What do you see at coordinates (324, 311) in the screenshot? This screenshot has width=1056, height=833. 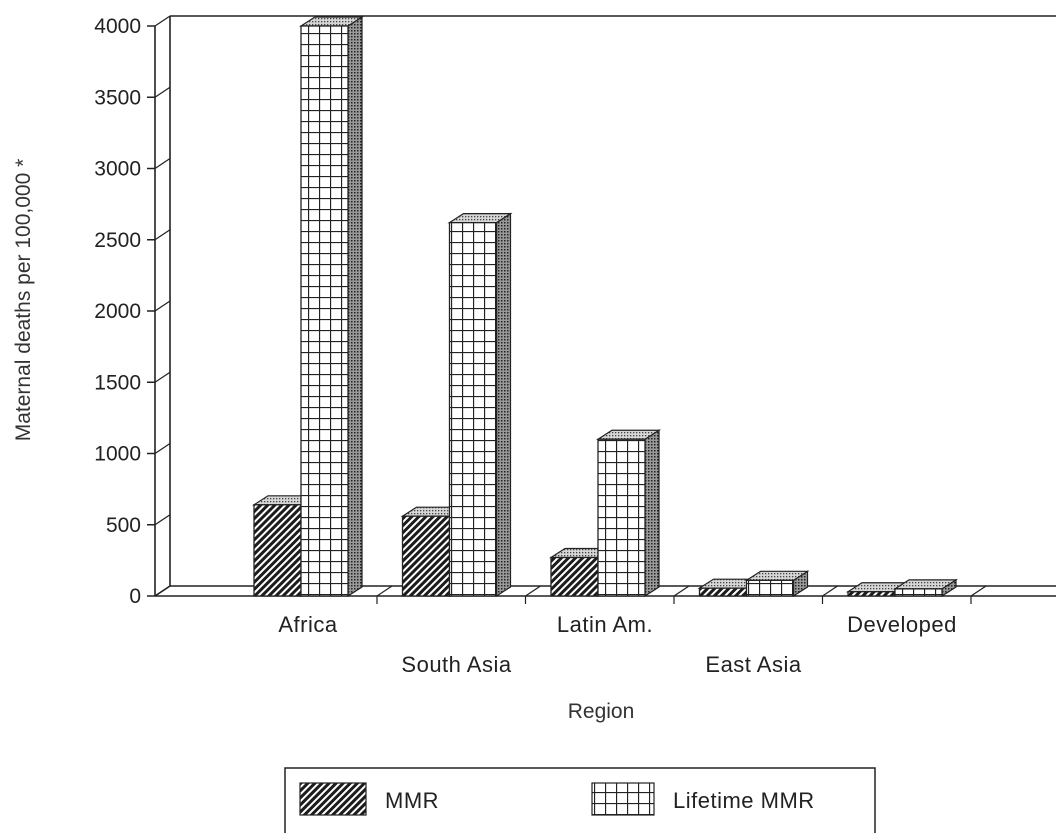 I see `bar-africa-lifetime-mmr-front` at bounding box center [324, 311].